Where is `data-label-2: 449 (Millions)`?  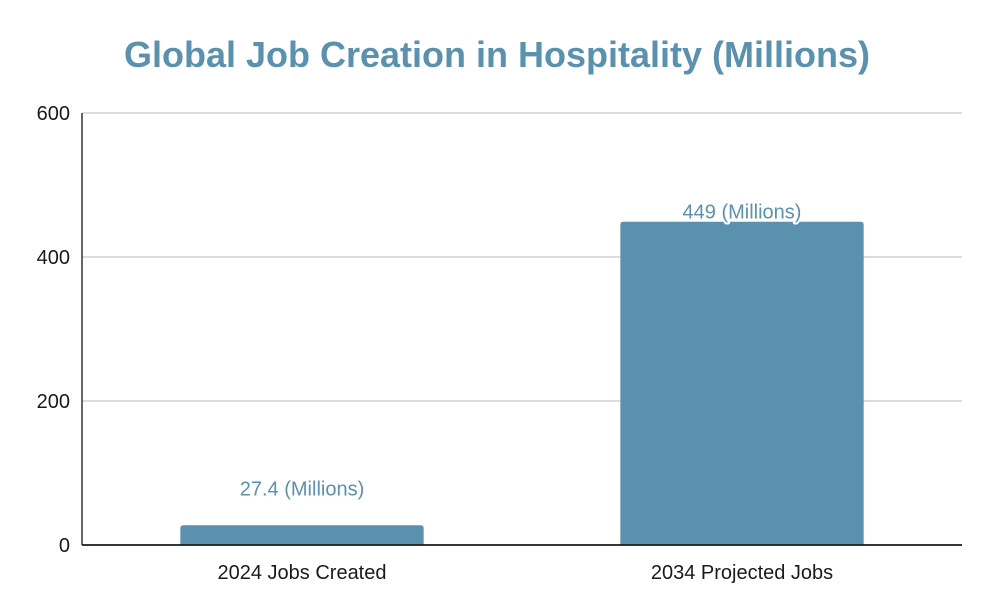 data-label-2: 449 (Millions) is located at coordinates (742, 213).